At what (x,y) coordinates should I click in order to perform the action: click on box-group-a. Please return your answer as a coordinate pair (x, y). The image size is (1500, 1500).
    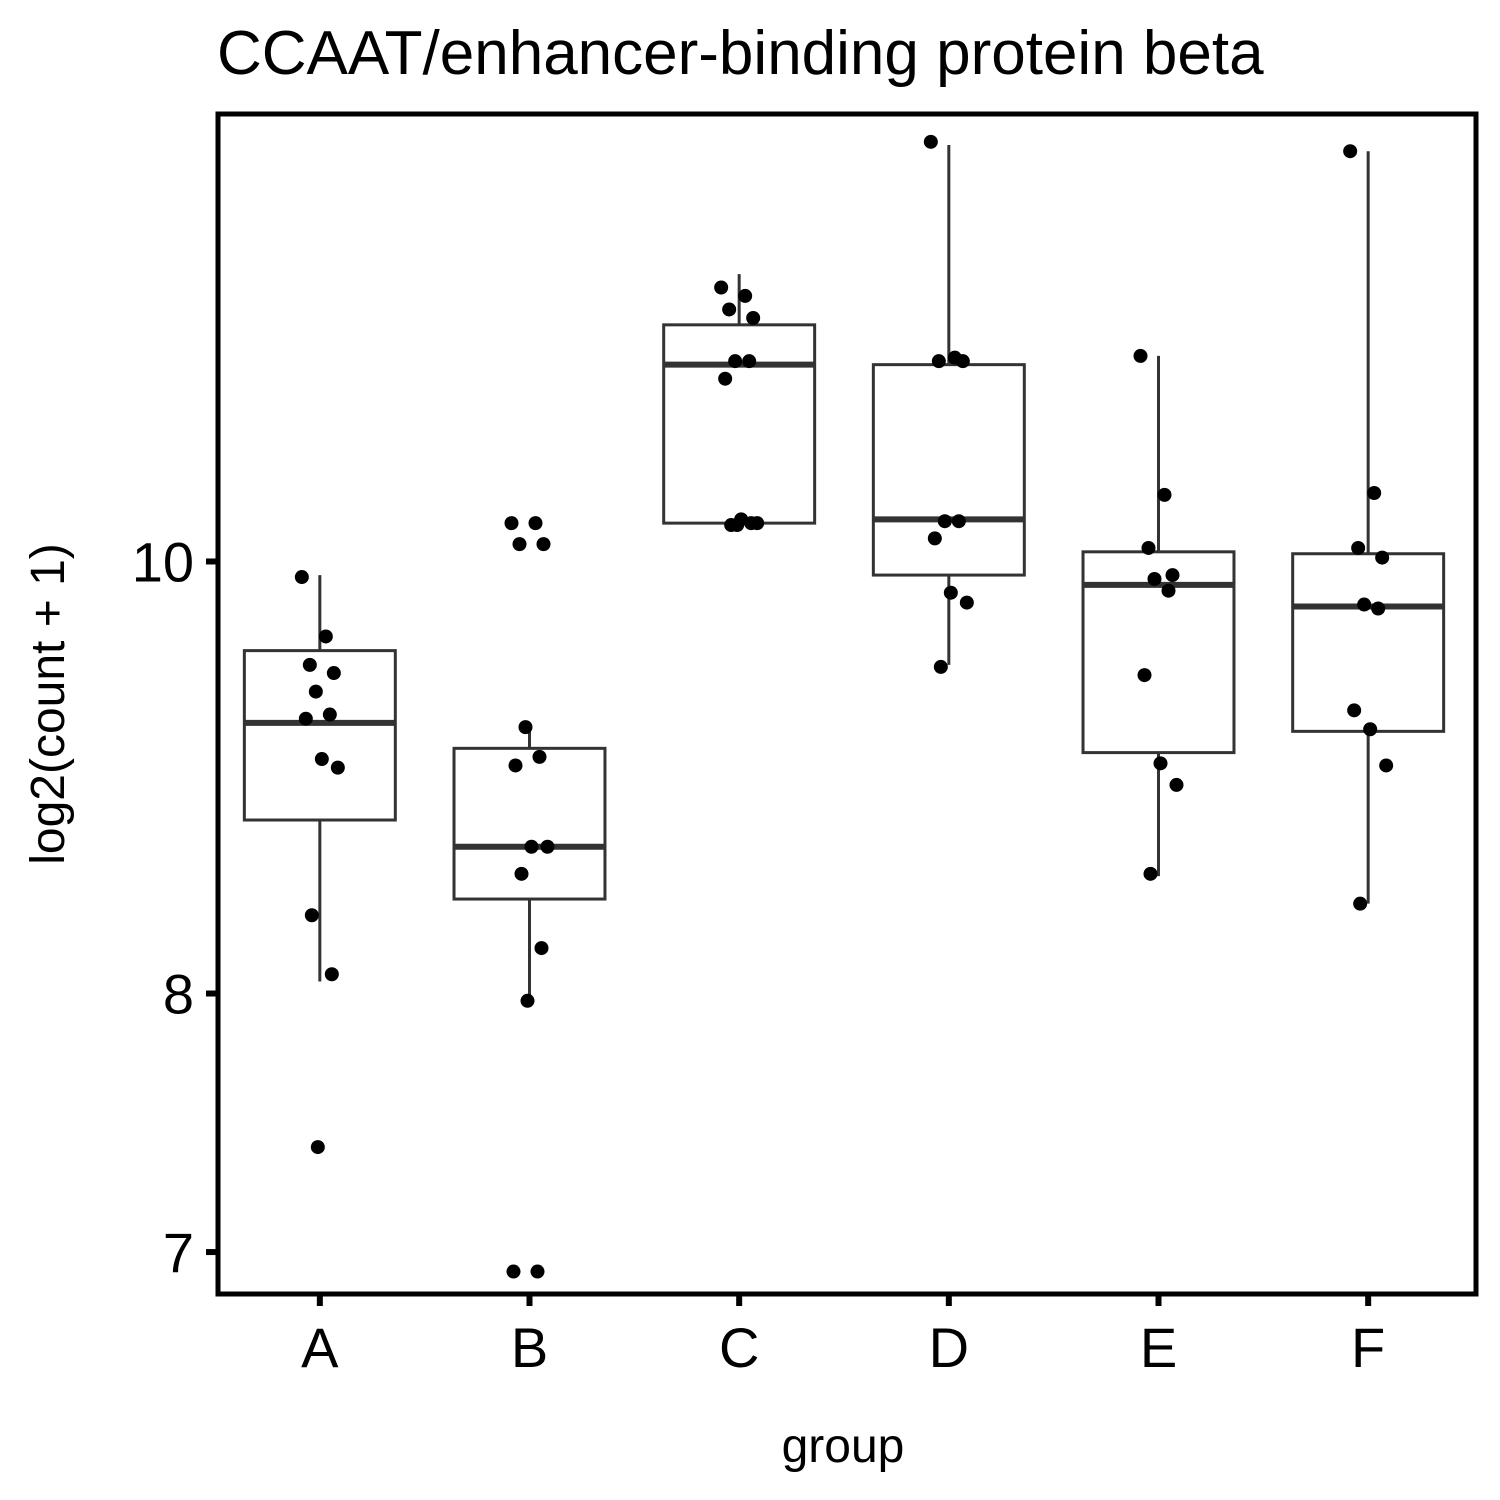
    Looking at the image, I should click on (319, 862).